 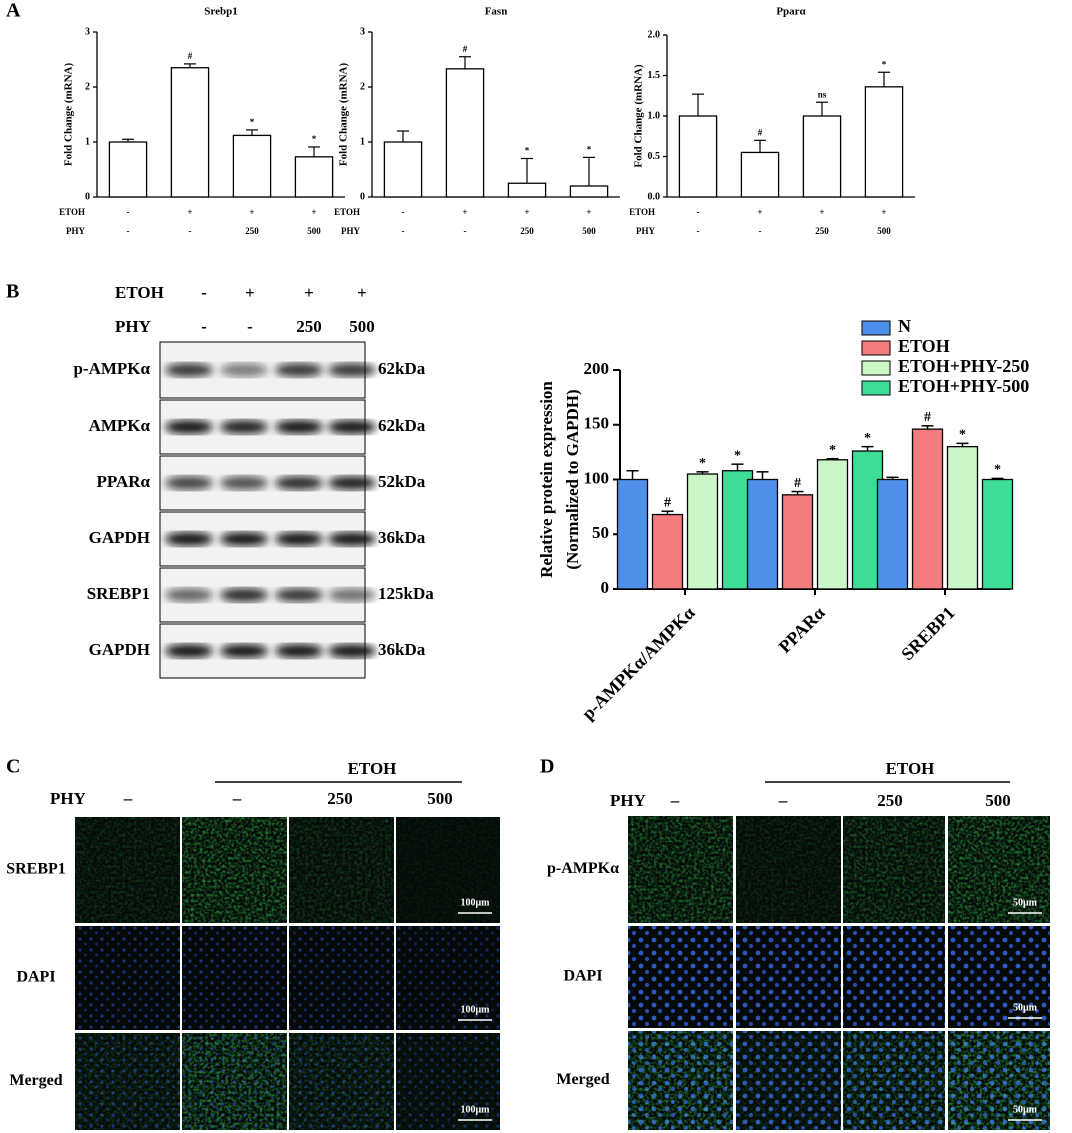 What do you see at coordinates (350, 231) in the screenshot?
I see `treatment-label: PHY` at bounding box center [350, 231].